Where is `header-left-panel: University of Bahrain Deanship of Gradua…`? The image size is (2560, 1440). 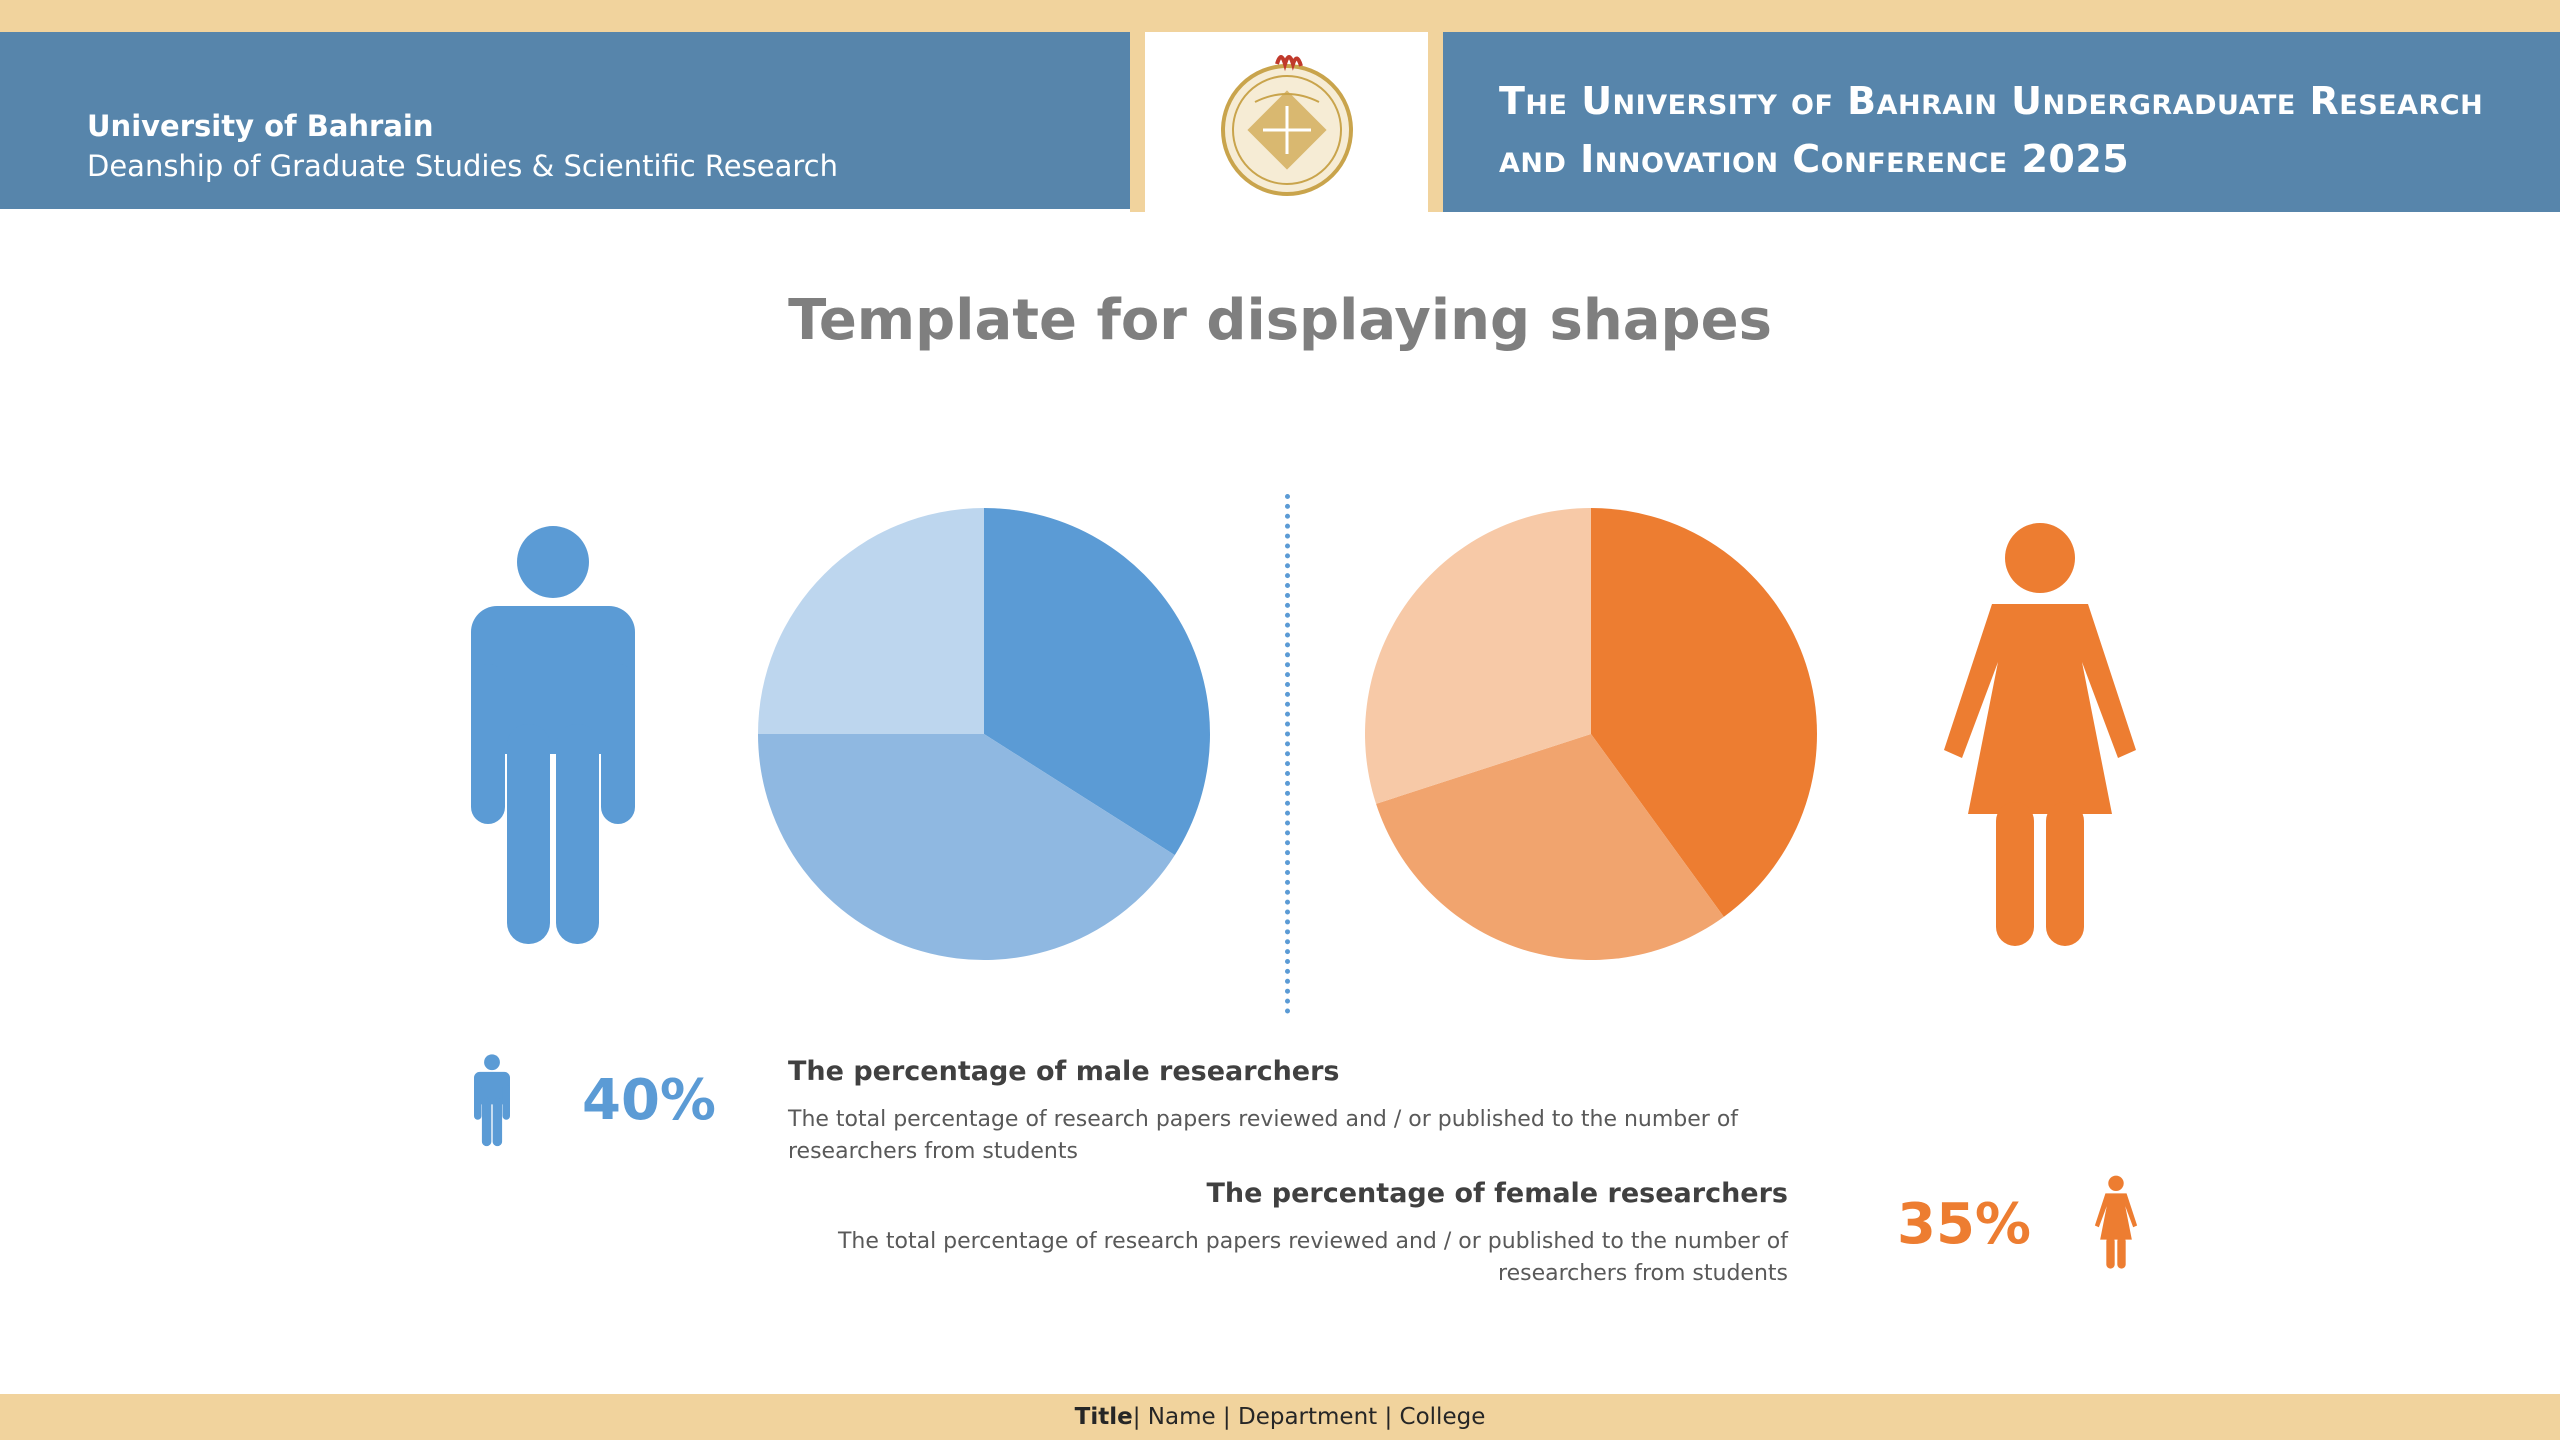 header-left-panel: University of Bahrain Deanship of Gradua… is located at coordinates (565, 120).